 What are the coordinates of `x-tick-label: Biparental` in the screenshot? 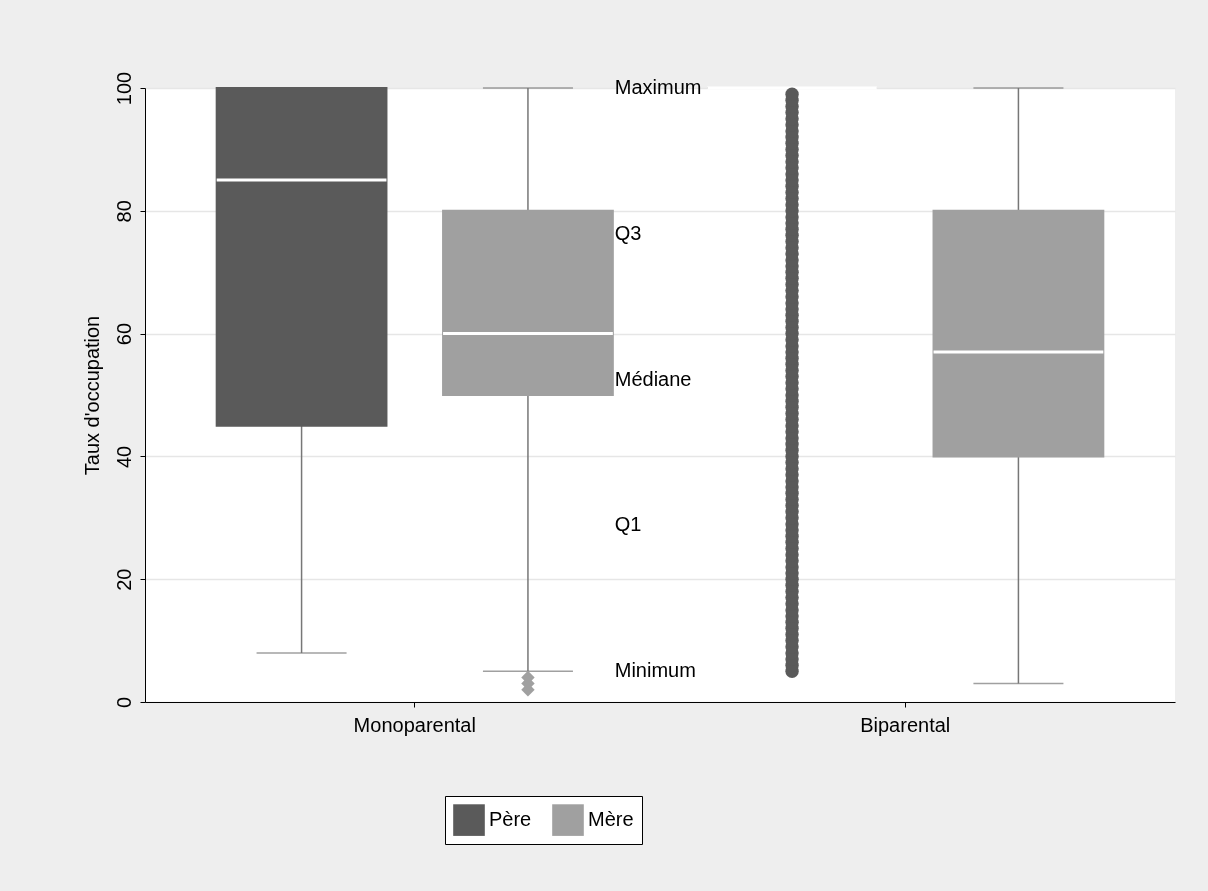 It's located at (905, 724).